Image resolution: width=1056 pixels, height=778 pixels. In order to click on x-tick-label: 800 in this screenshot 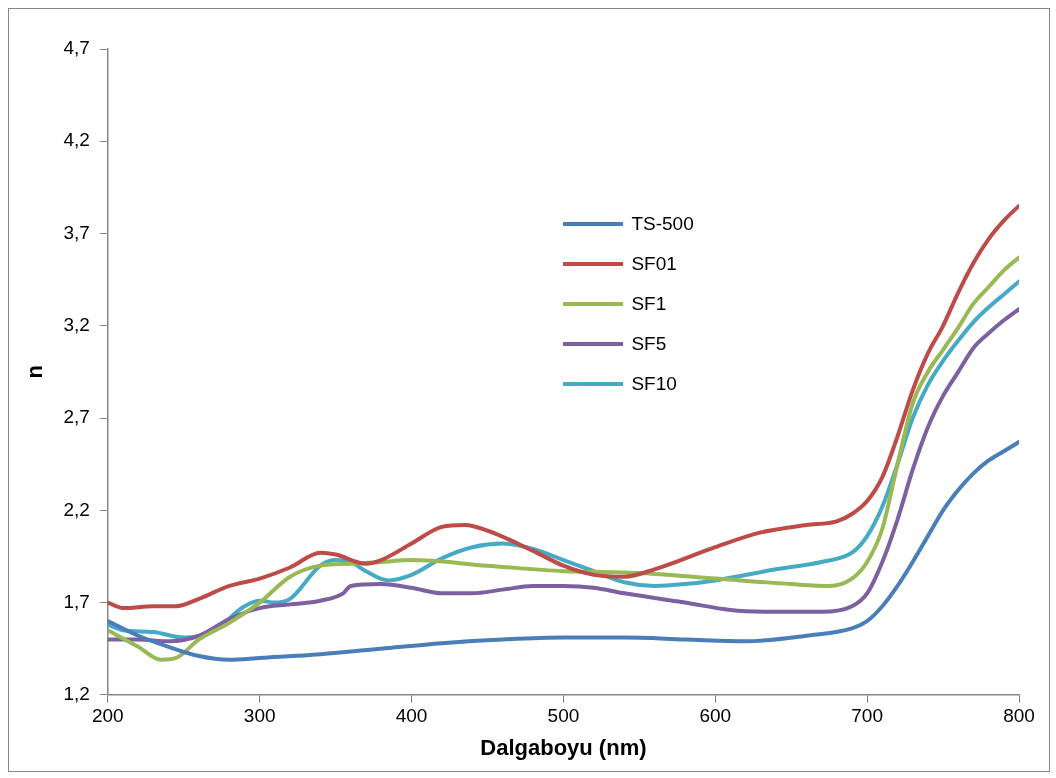, I will do `click(1019, 716)`.